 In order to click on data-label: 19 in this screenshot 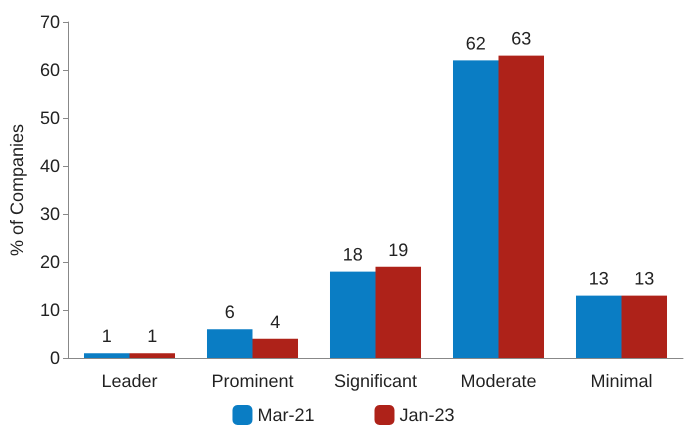, I will do `click(398, 250)`.